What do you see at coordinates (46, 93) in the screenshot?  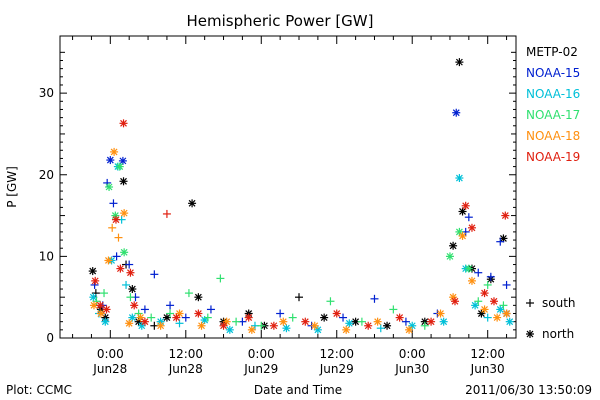 I see `y-tick-label: 30` at bounding box center [46, 93].